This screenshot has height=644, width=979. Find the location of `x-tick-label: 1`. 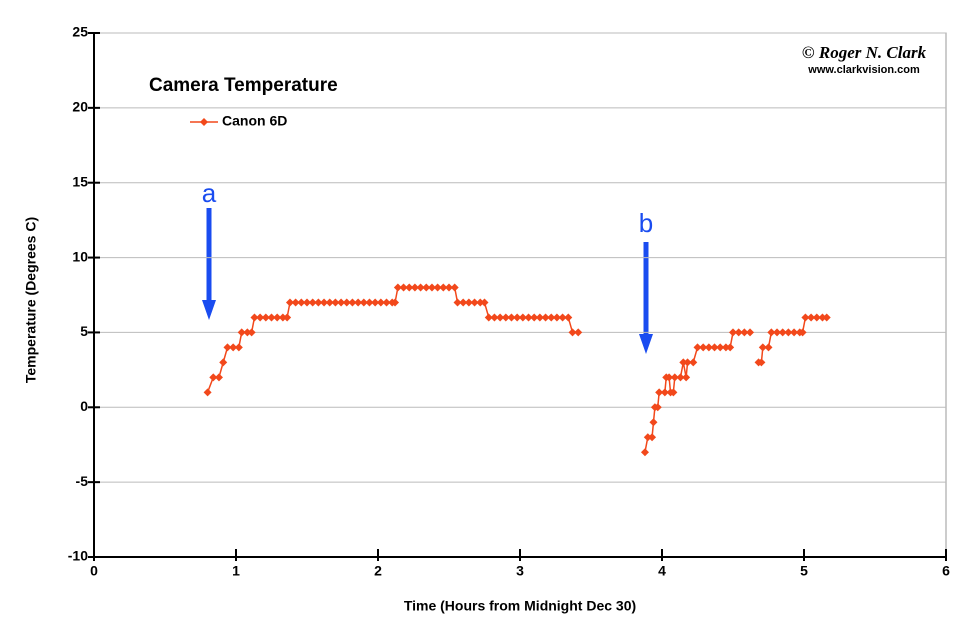

x-tick-label: 1 is located at coordinates (236, 571).